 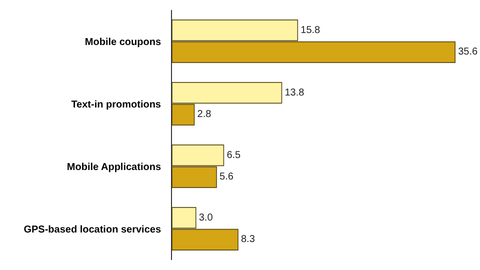 I want to click on y-tick-label: GPS-based location services, so click(x=93, y=230).